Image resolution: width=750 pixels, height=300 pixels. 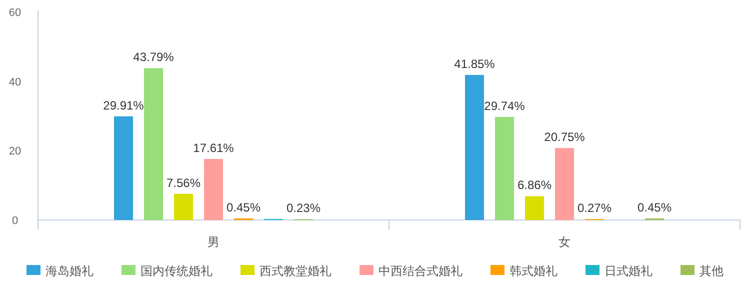 I want to click on legend-label: 韩式婚礼, so click(x=534, y=271).